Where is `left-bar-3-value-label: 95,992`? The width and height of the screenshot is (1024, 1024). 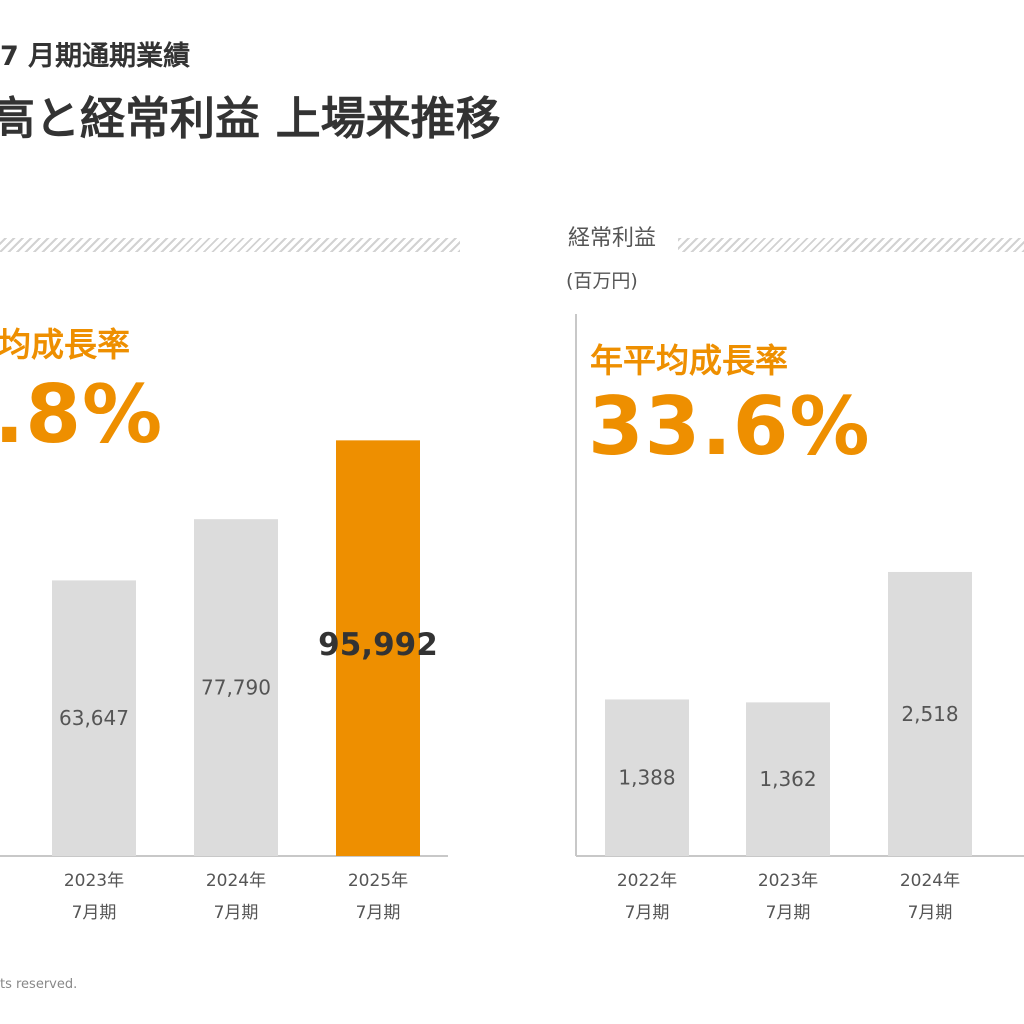
left-bar-3-value-label: 95,992 is located at coordinates (378, 645).